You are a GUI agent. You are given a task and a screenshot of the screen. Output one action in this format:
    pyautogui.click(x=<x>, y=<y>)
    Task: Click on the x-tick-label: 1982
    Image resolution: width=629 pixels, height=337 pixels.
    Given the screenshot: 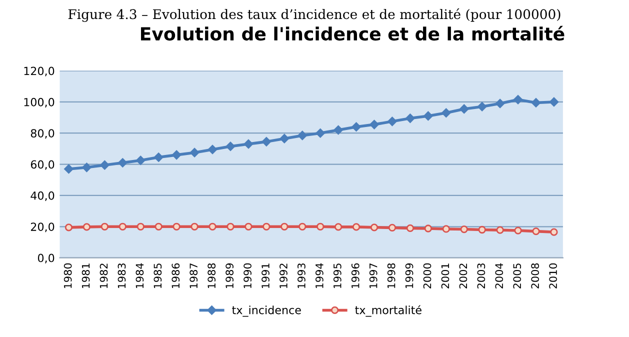 What is the action you would take?
    pyautogui.click(x=104, y=276)
    